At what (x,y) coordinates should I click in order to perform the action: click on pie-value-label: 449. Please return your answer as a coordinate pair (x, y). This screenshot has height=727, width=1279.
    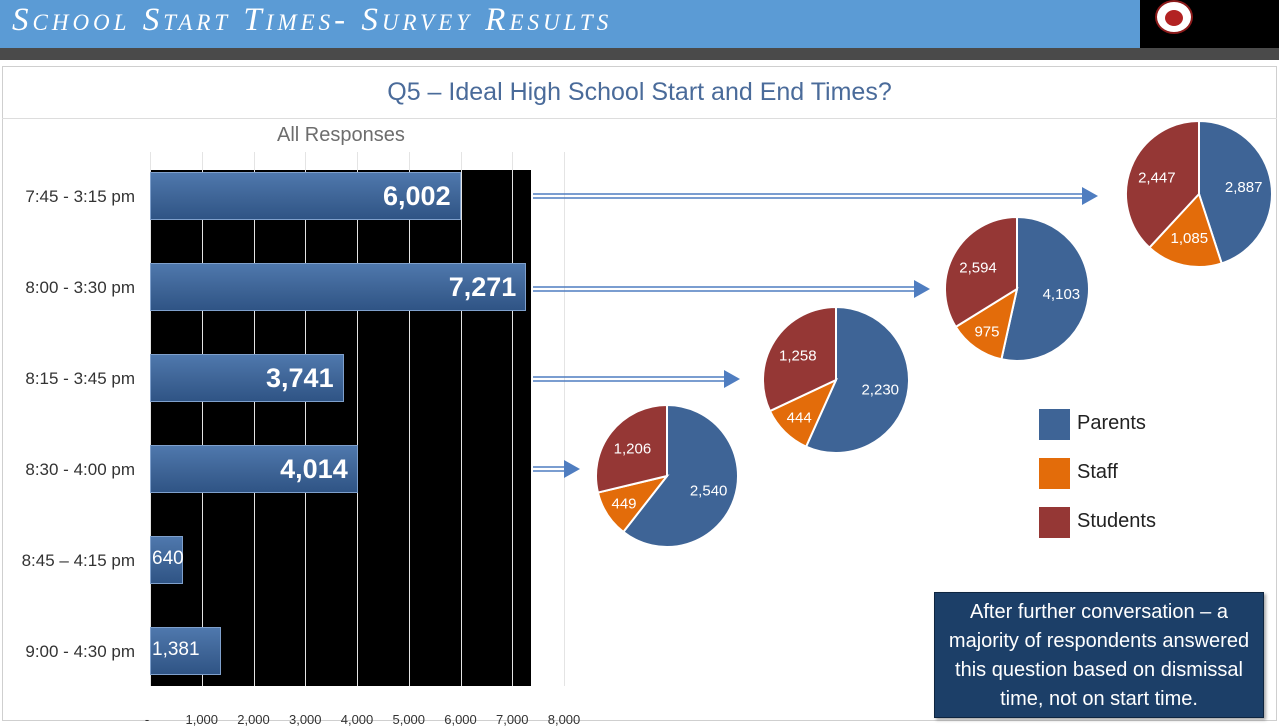
    Looking at the image, I should click on (623, 504).